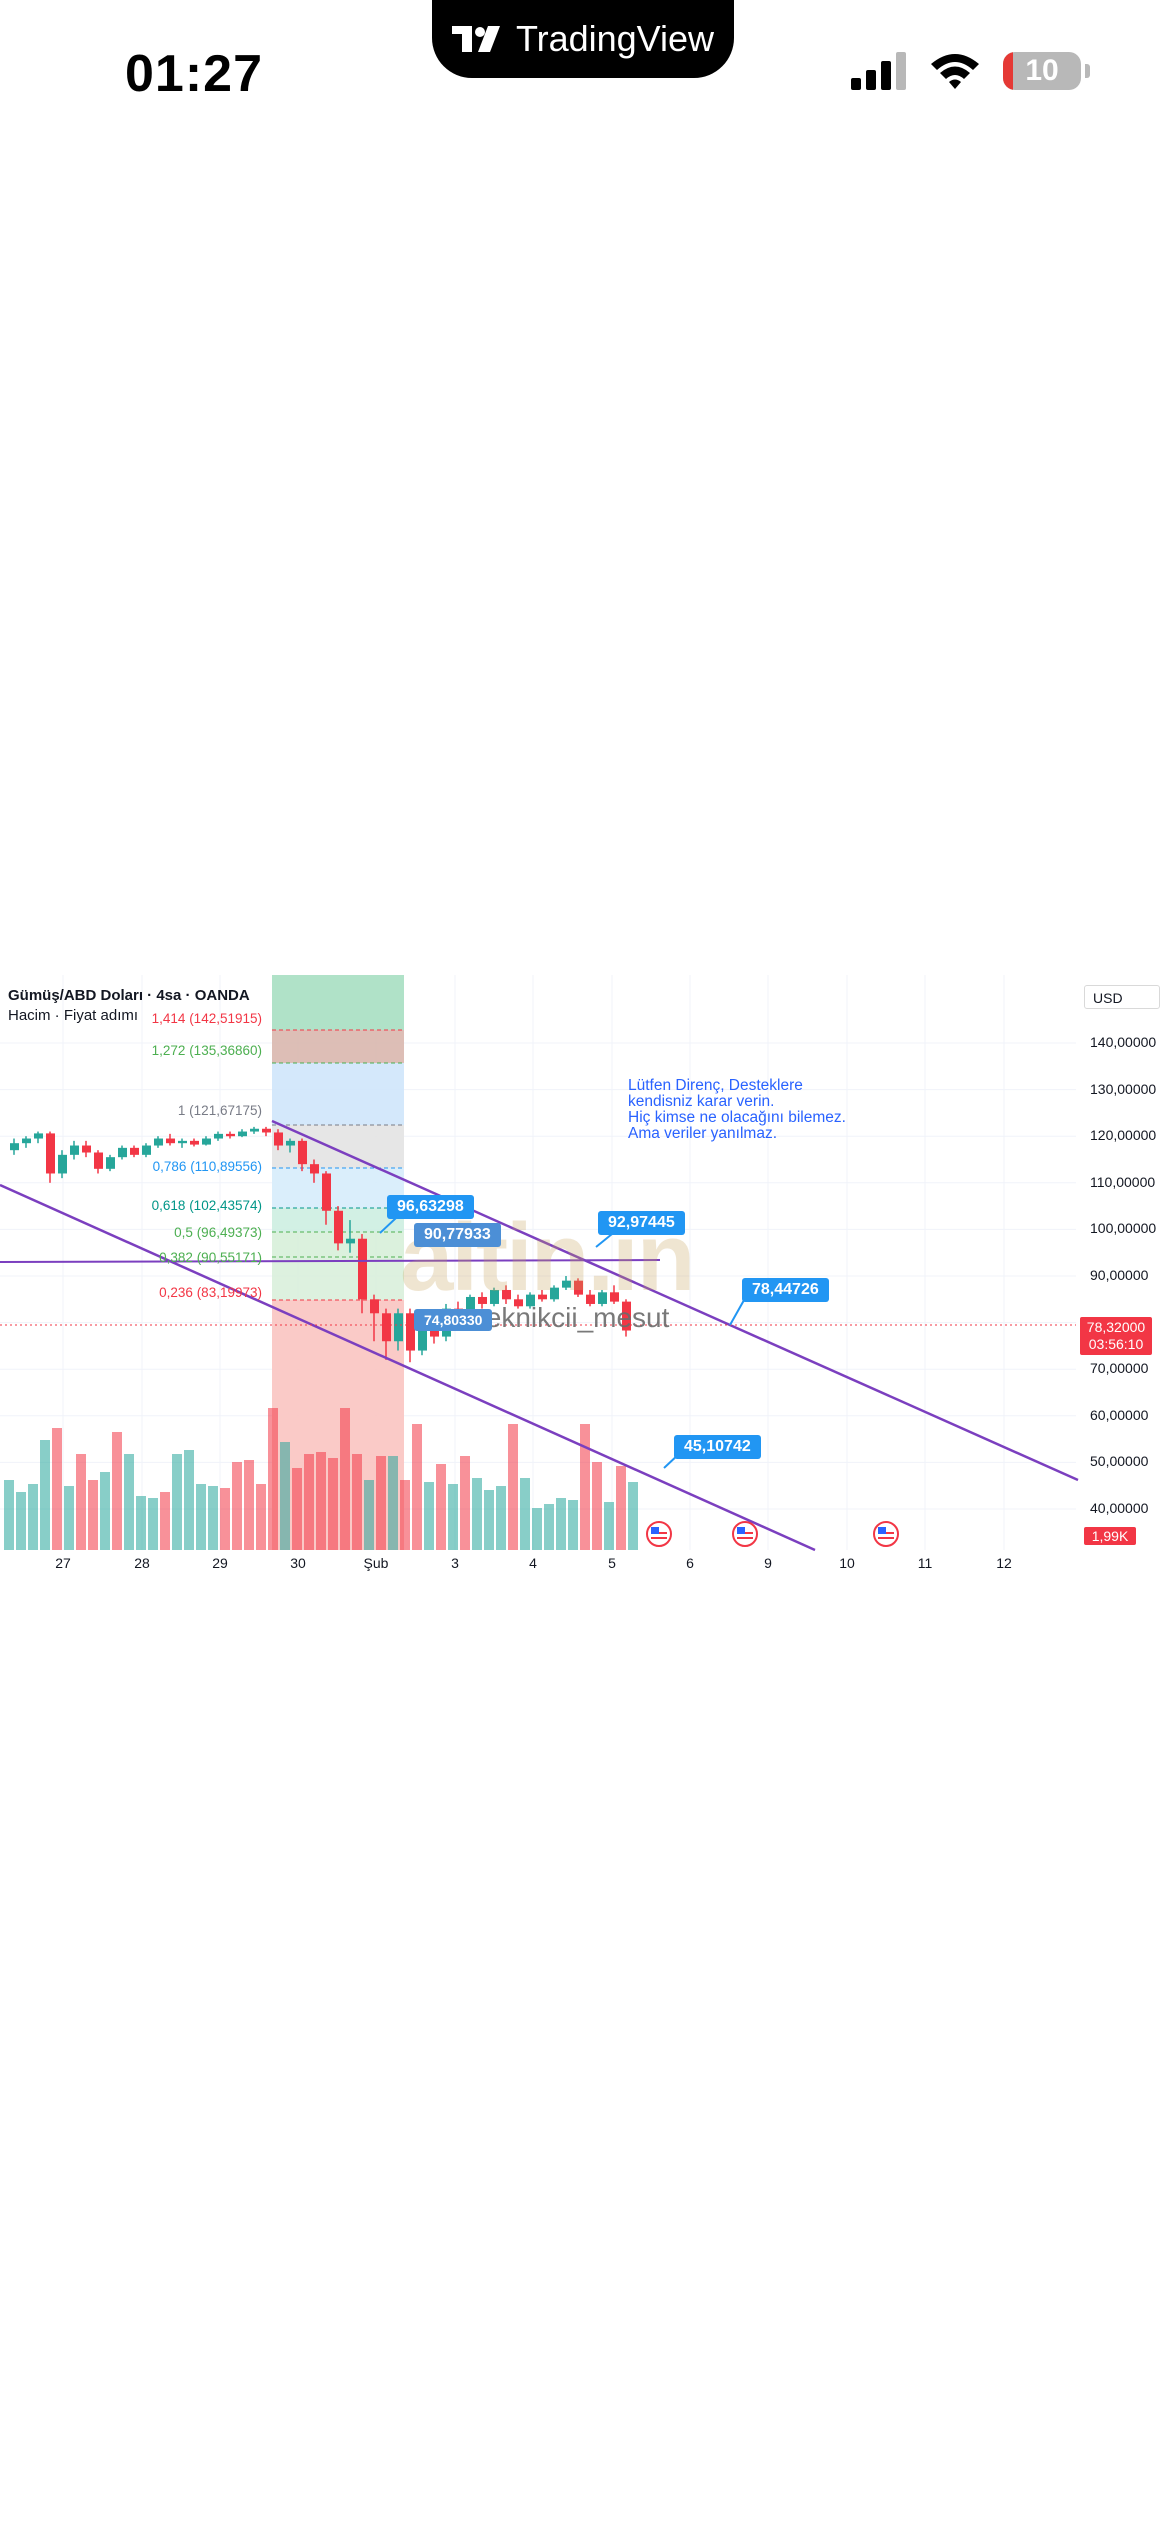 This screenshot has width=1170, height=2532. I want to click on app-pill: TradingView, so click(583, 39).